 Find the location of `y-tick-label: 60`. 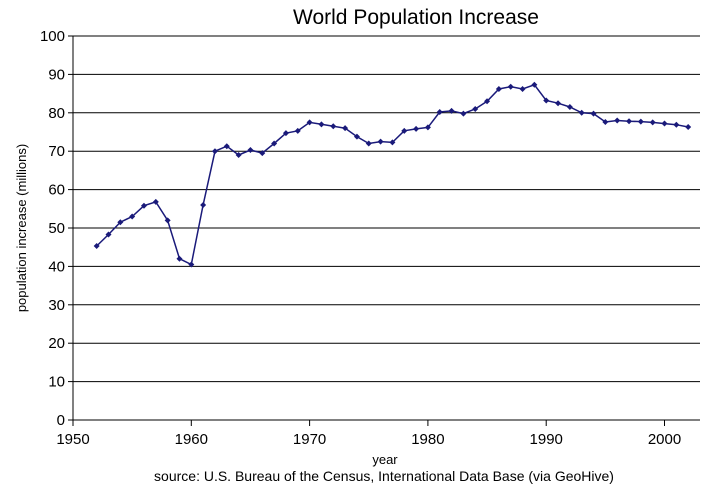

y-tick-label: 60 is located at coordinates (56, 190).